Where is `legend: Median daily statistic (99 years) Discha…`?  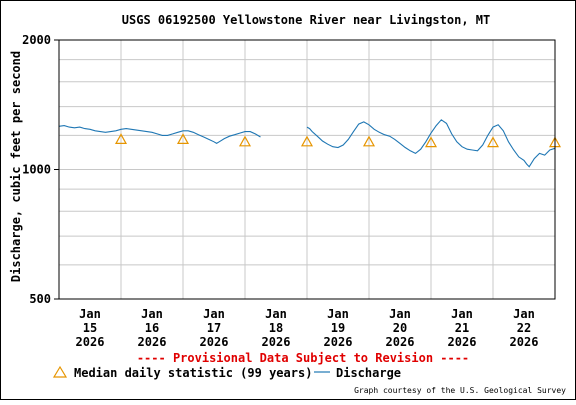 legend: Median daily statistic (99 years) Discha… is located at coordinates (226, 372).